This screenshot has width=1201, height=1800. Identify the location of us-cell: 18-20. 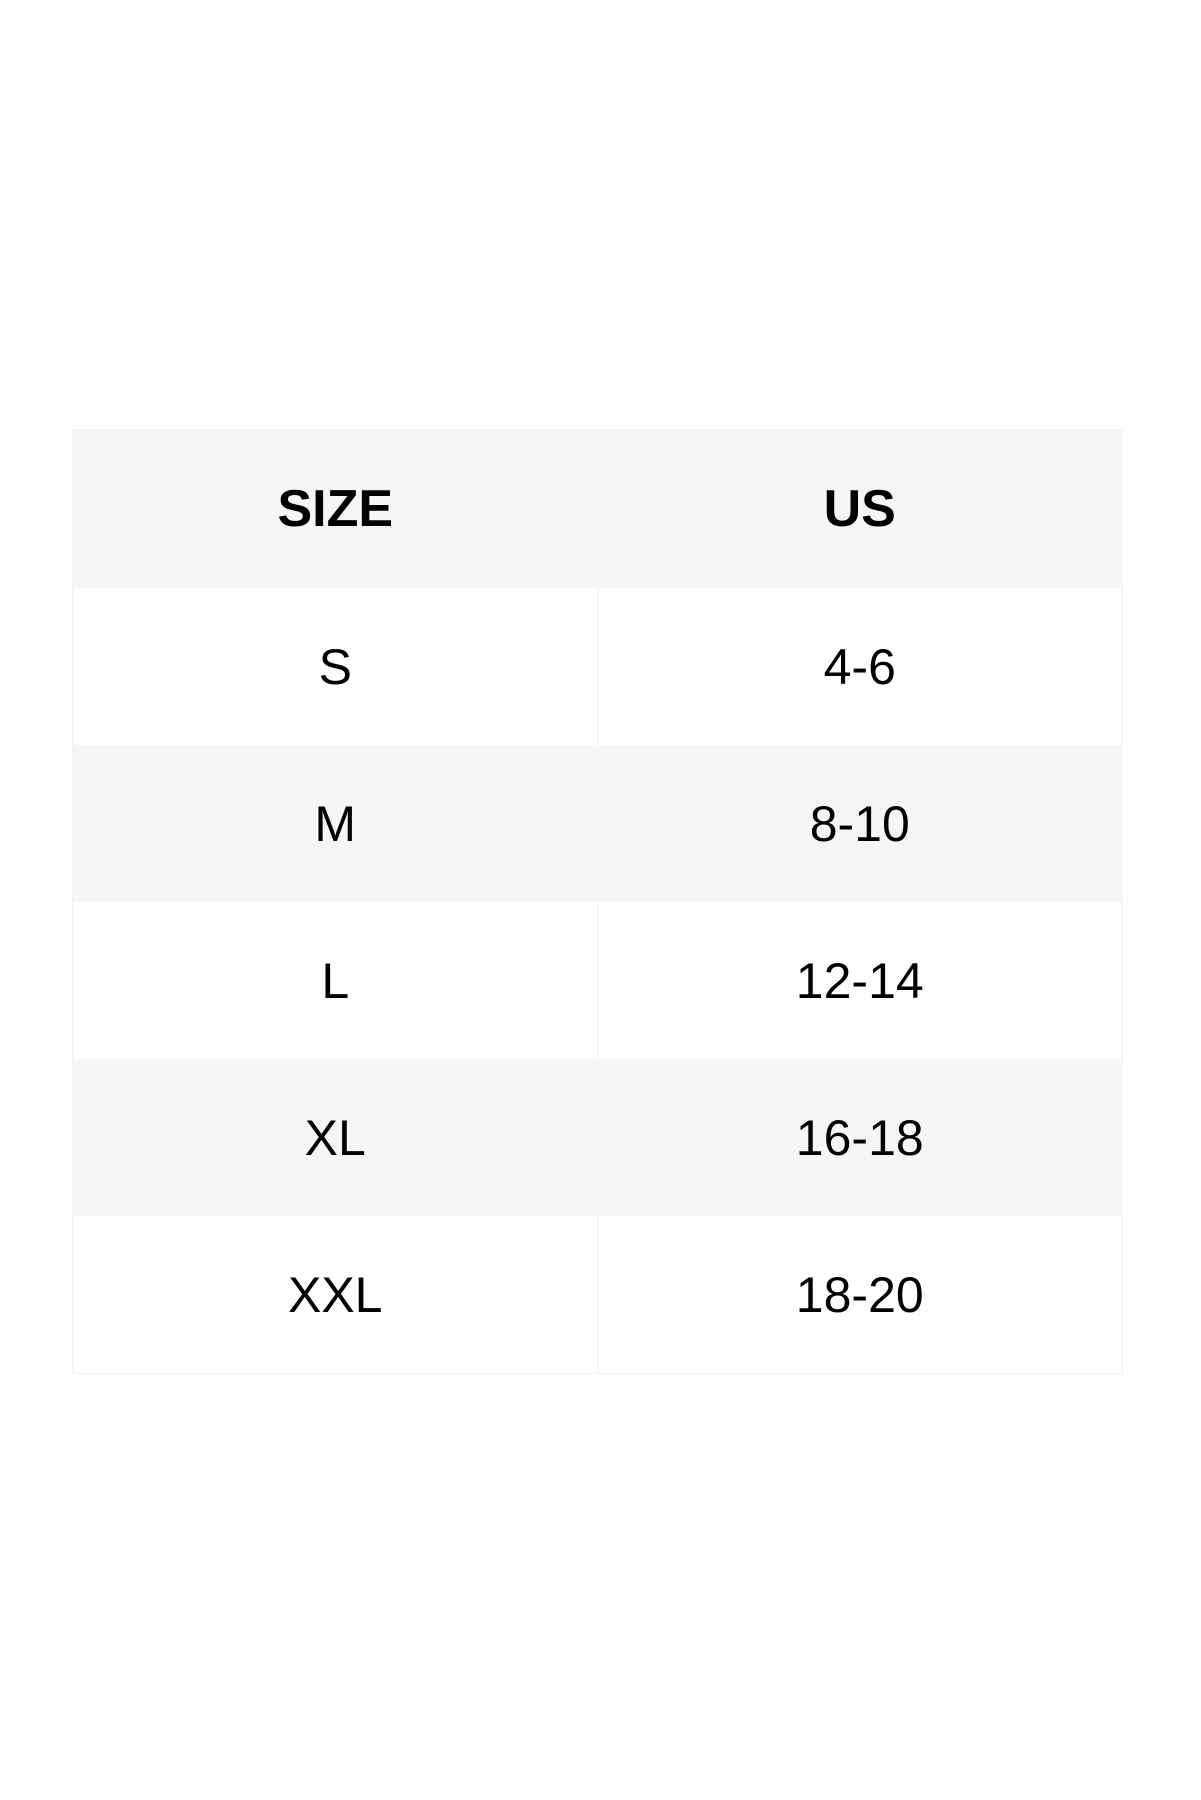
(859, 1294).